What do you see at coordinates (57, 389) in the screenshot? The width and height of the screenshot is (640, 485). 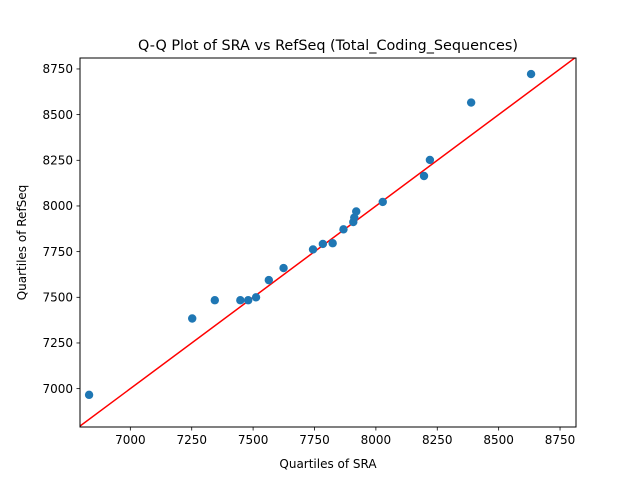 I see `y-tick-label: 7000` at bounding box center [57, 389].